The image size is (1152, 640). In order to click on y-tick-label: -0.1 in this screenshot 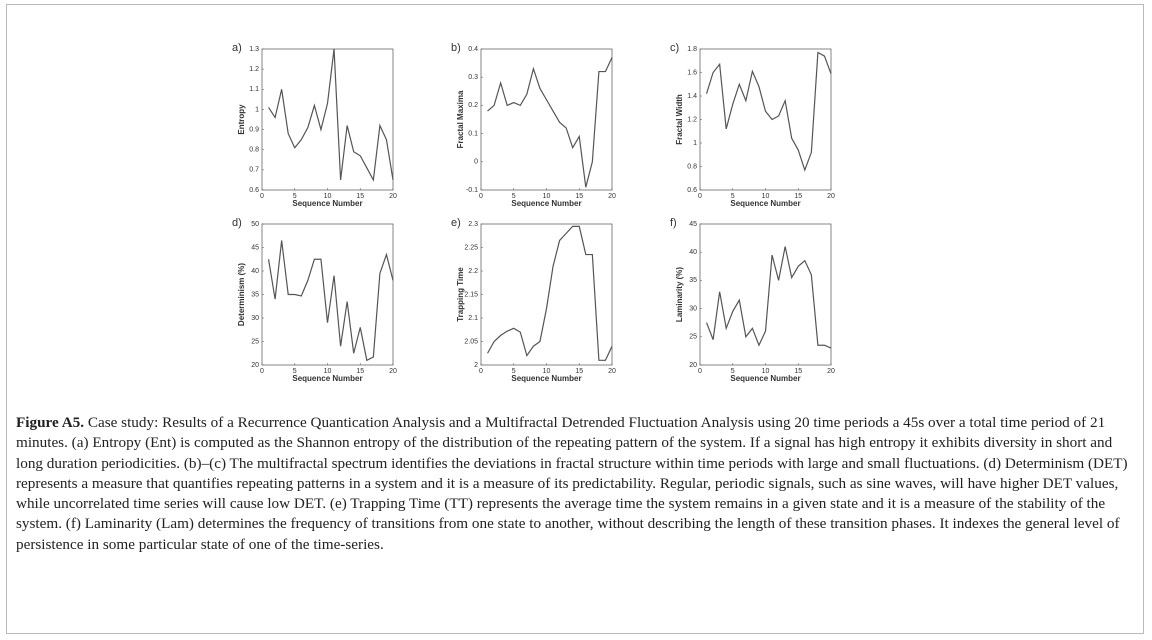, I will do `click(472, 190)`.